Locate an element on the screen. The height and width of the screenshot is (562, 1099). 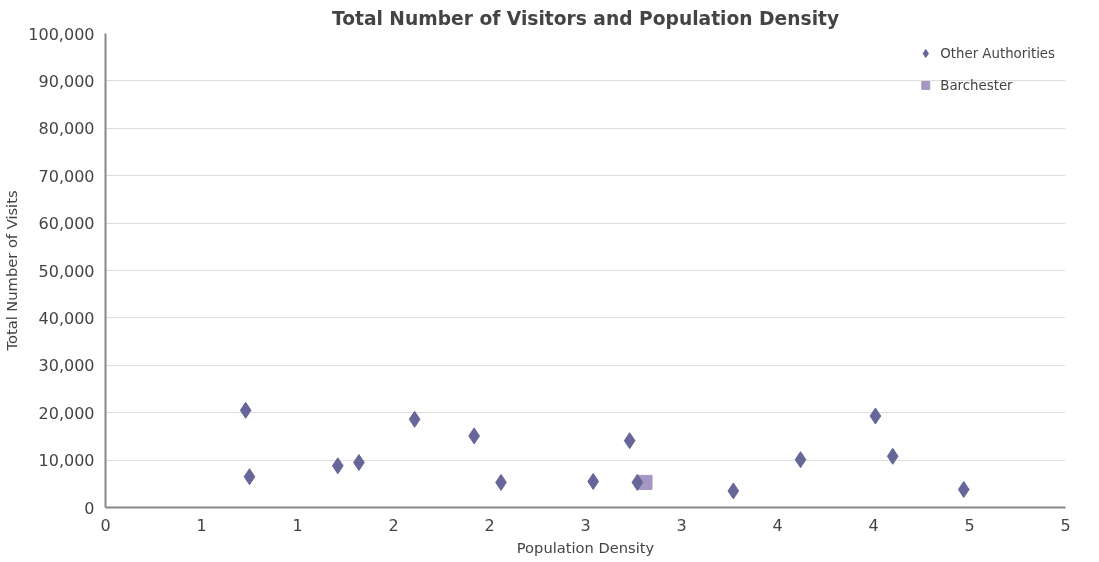
y-tick-label: 100,000 is located at coordinates (61, 34).